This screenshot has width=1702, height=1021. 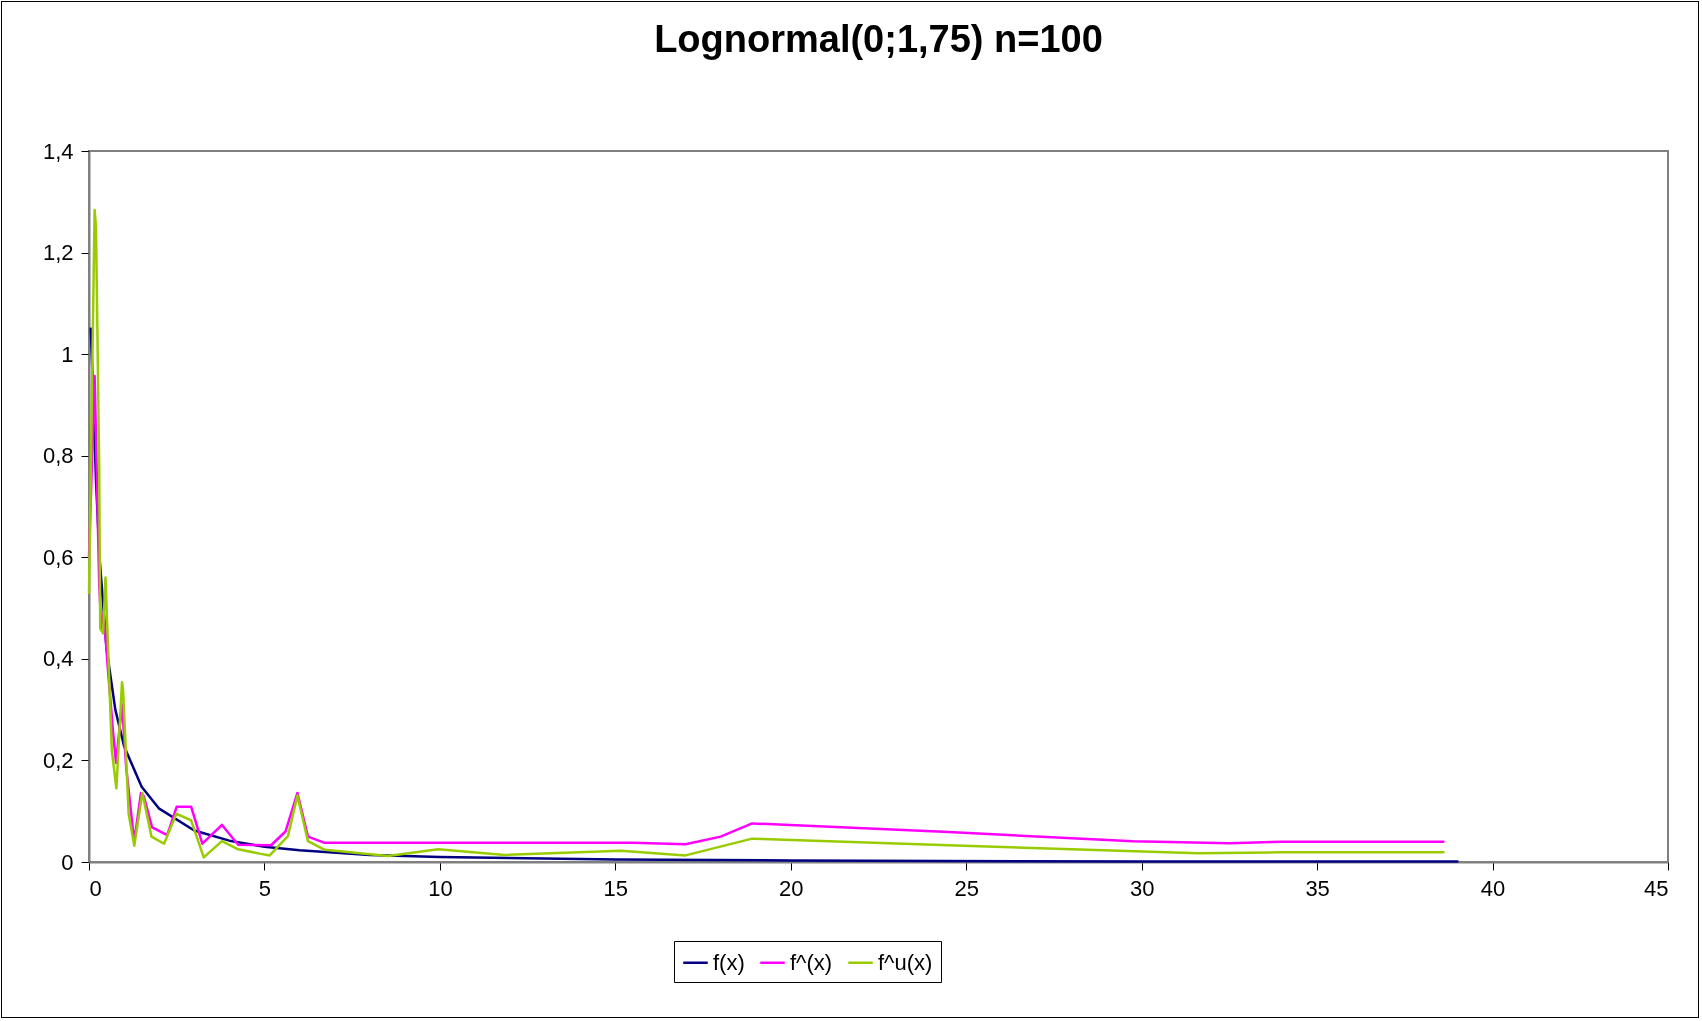 What do you see at coordinates (58, 253) in the screenshot?
I see `y-tick-label: 1,2` at bounding box center [58, 253].